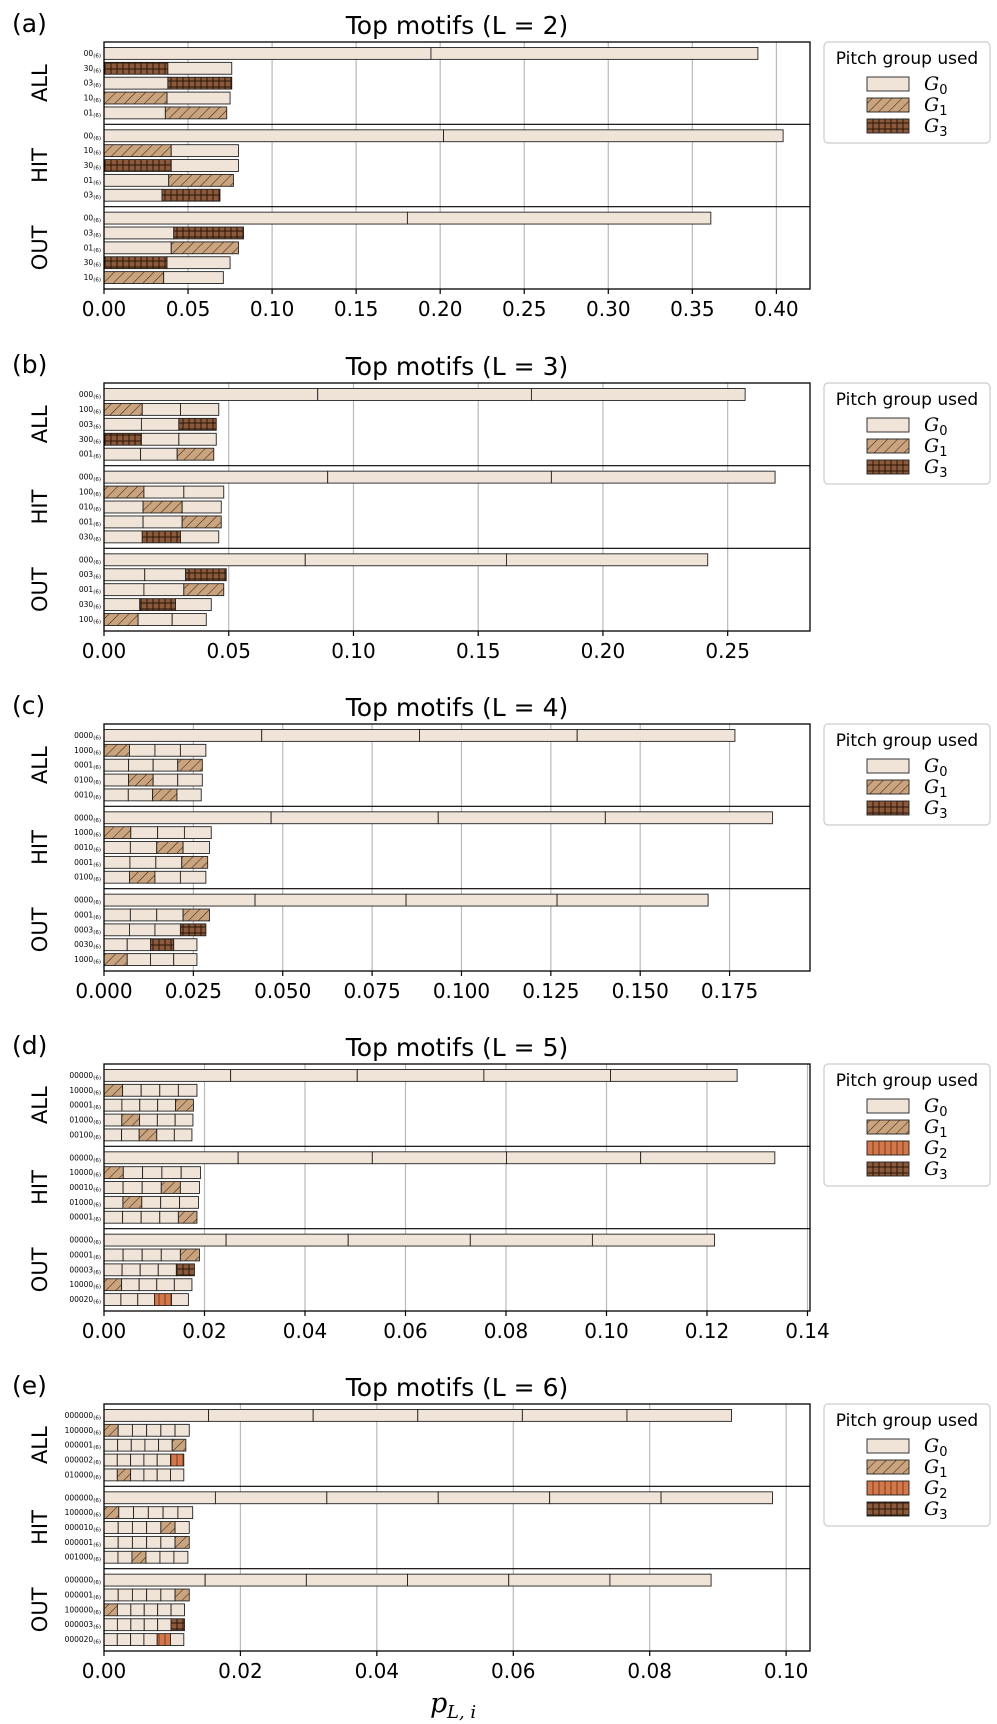  Describe the element at coordinates (85, 1270) in the screenshot. I see `motif-label: 00003(6)` at that location.